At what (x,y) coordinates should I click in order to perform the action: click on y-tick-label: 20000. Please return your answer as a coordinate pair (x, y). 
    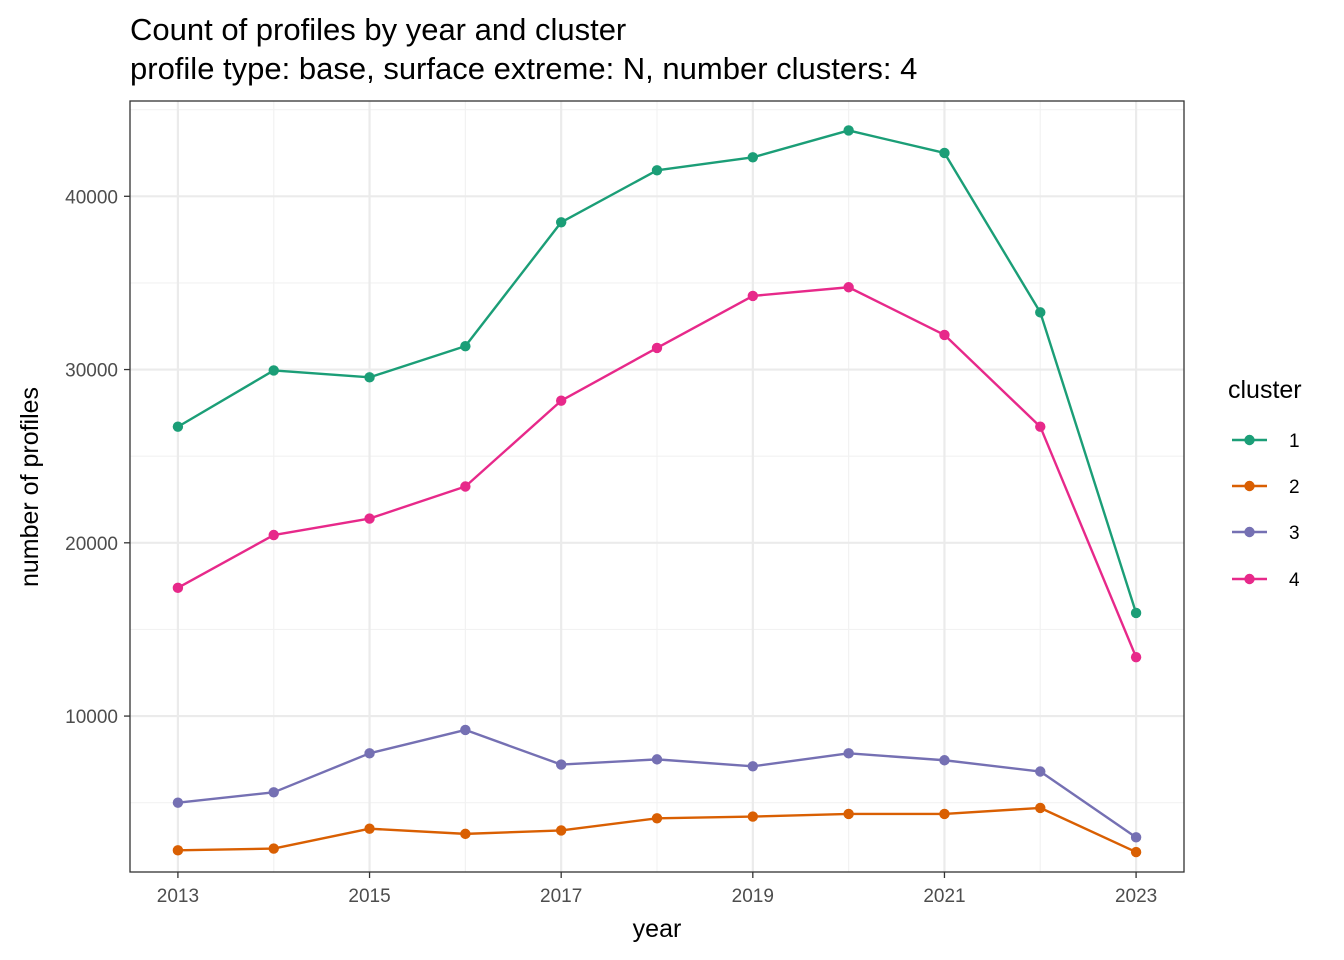
    Looking at the image, I should click on (91, 544).